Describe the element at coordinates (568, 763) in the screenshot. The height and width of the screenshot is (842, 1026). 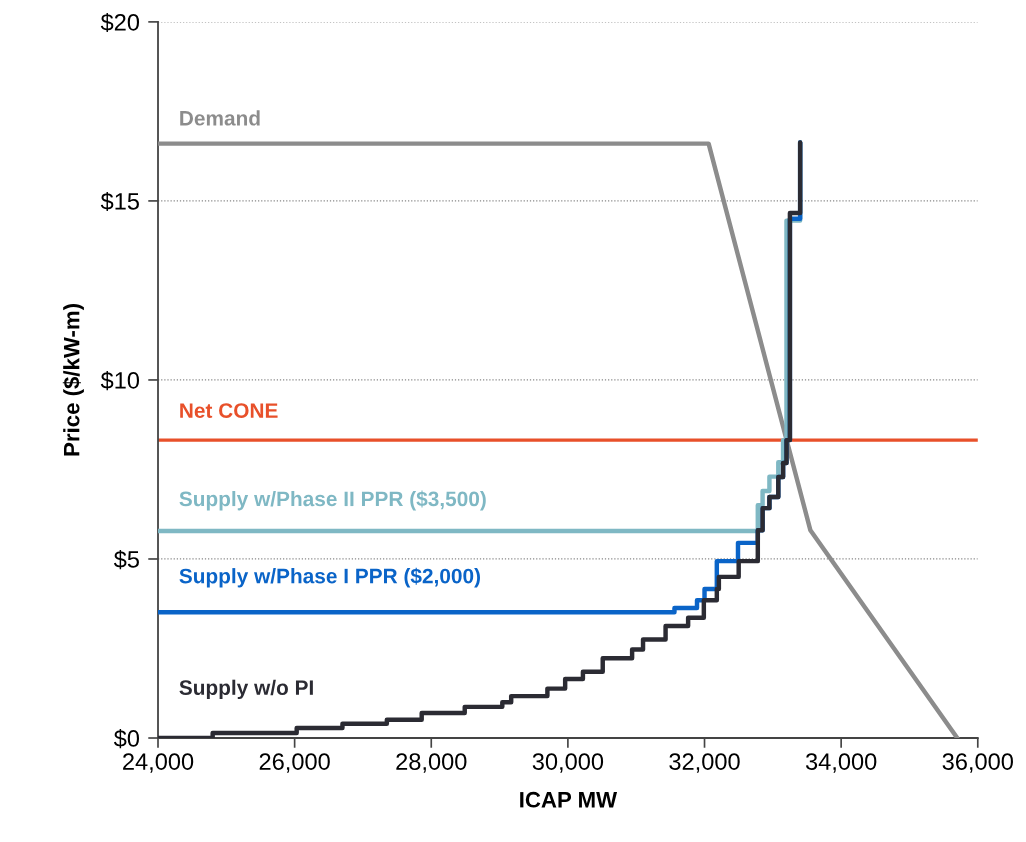
I see `x-tick-label: 30,000` at that location.